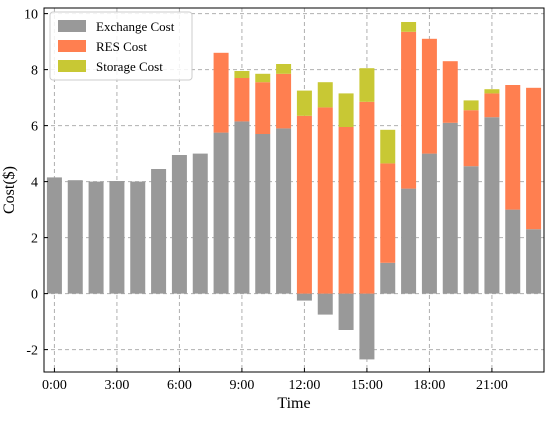 The image size is (550, 422). I want to click on x-axis-label: Time, so click(293, 403).